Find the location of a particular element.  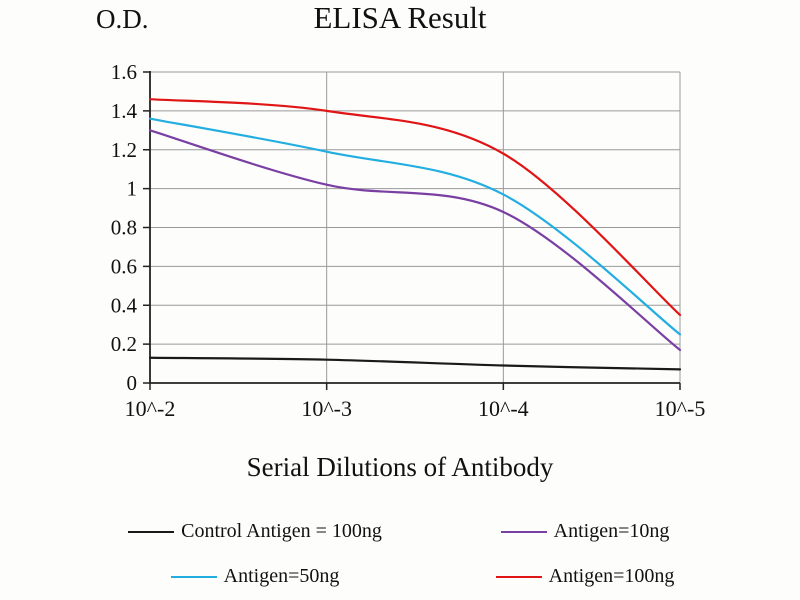

x-tick-label: 10^-3 is located at coordinates (326, 408).